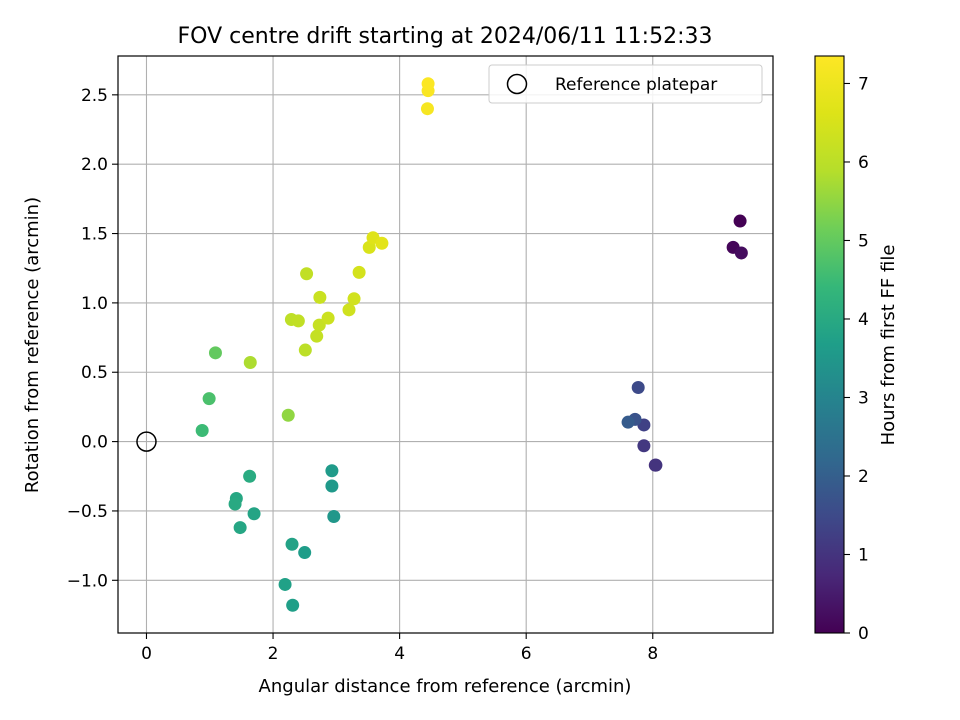 Image resolution: width=960 pixels, height=720 pixels. I want to click on x-axis-ticks: 0 2 4 6 8, so click(399, 648).